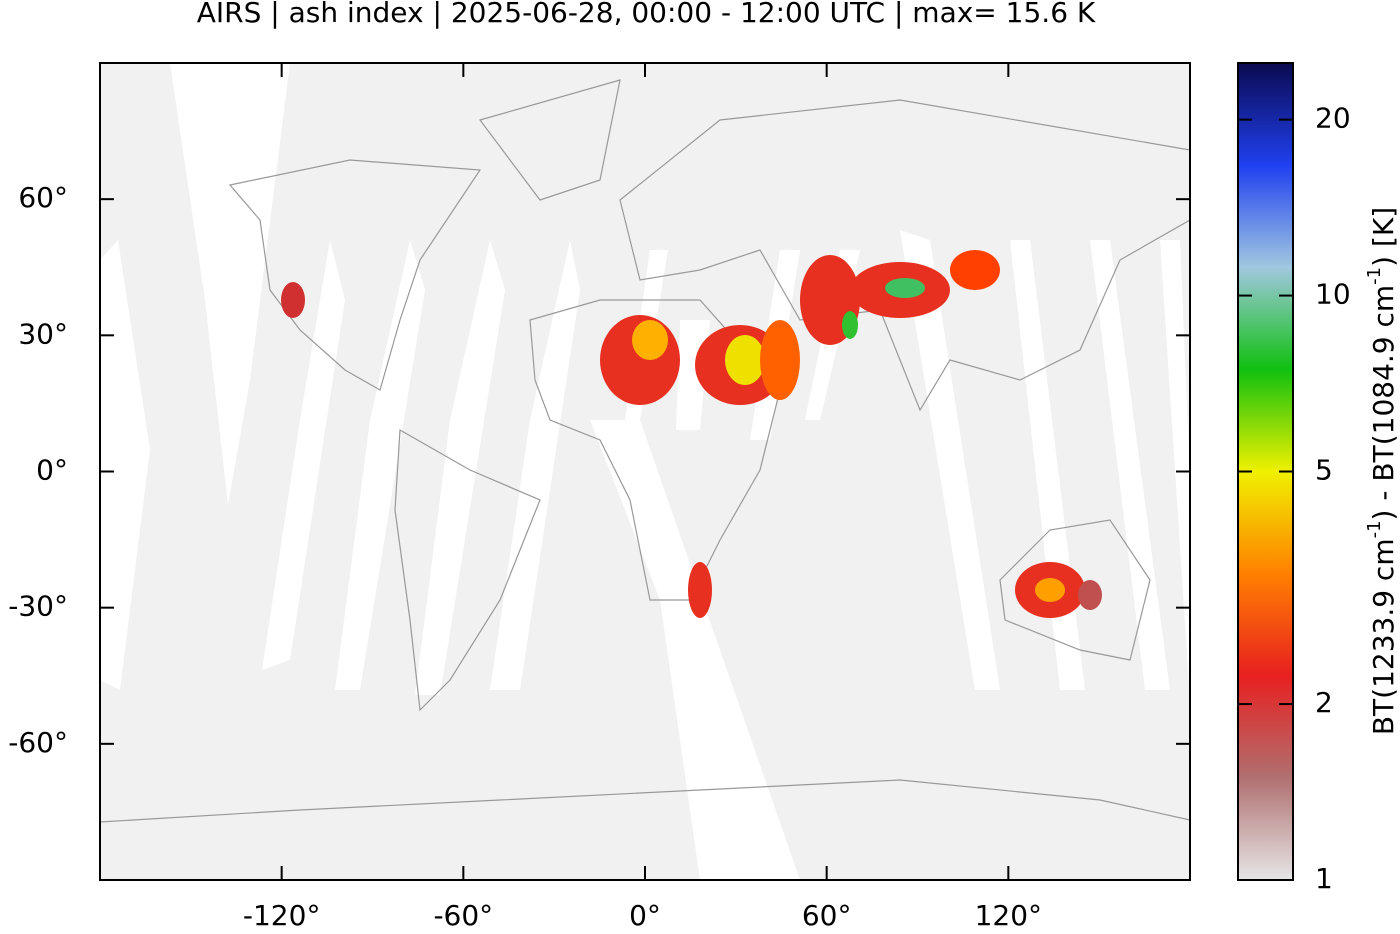  What do you see at coordinates (1333, 118) in the screenshot?
I see `colorbar-tick-label: 20` at bounding box center [1333, 118].